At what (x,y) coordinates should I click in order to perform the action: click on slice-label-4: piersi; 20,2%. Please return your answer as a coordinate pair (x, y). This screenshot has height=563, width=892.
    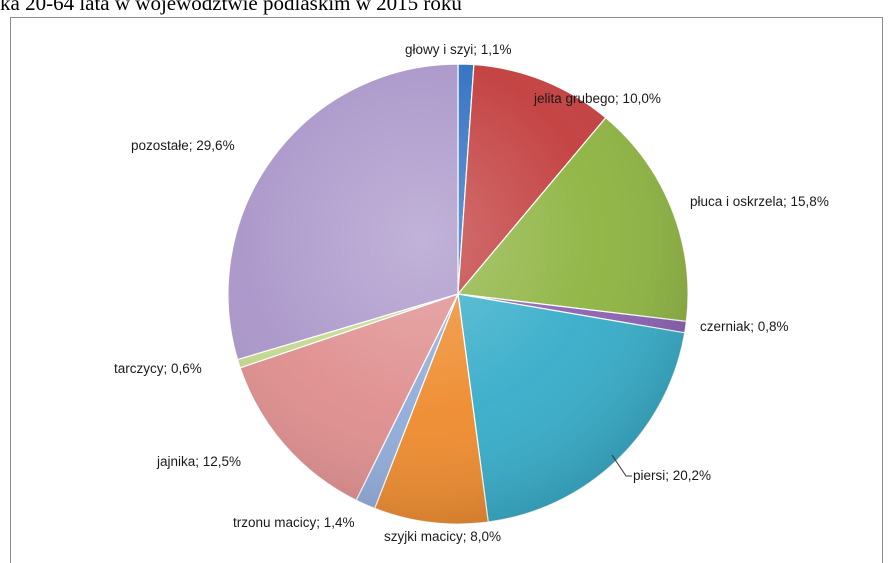
    Looking at the image, I should click on (672, 475).